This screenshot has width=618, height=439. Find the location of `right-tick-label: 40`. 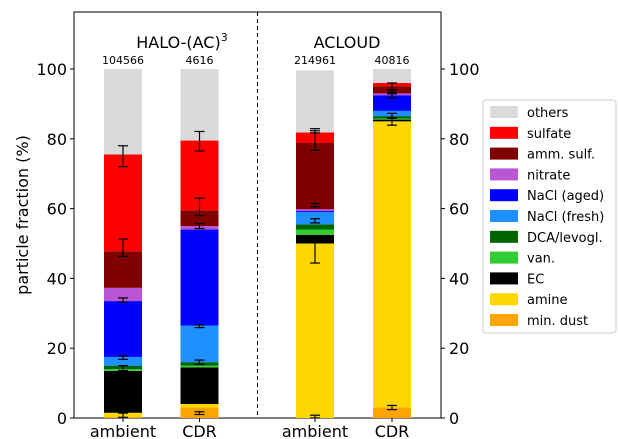

right-tick-label: 40 is located at coordinates (459, 278).